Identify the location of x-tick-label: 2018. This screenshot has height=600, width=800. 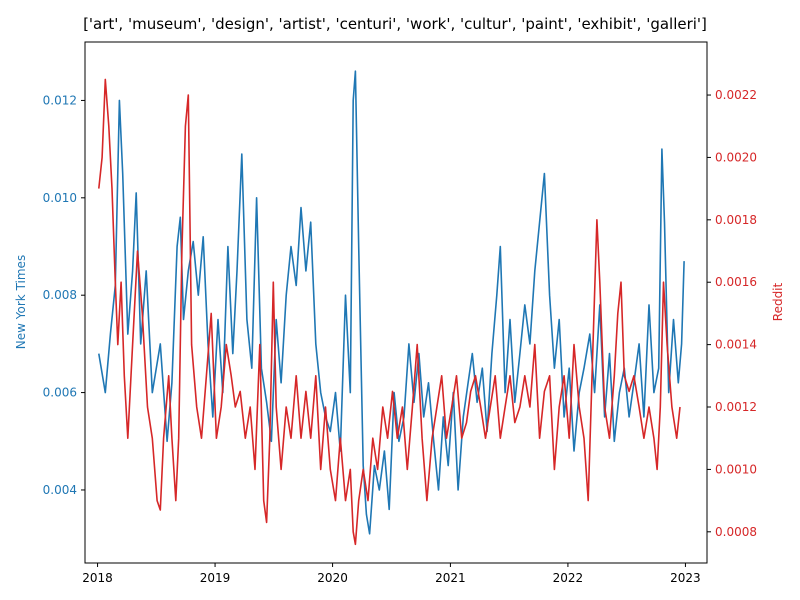
(97, 578).